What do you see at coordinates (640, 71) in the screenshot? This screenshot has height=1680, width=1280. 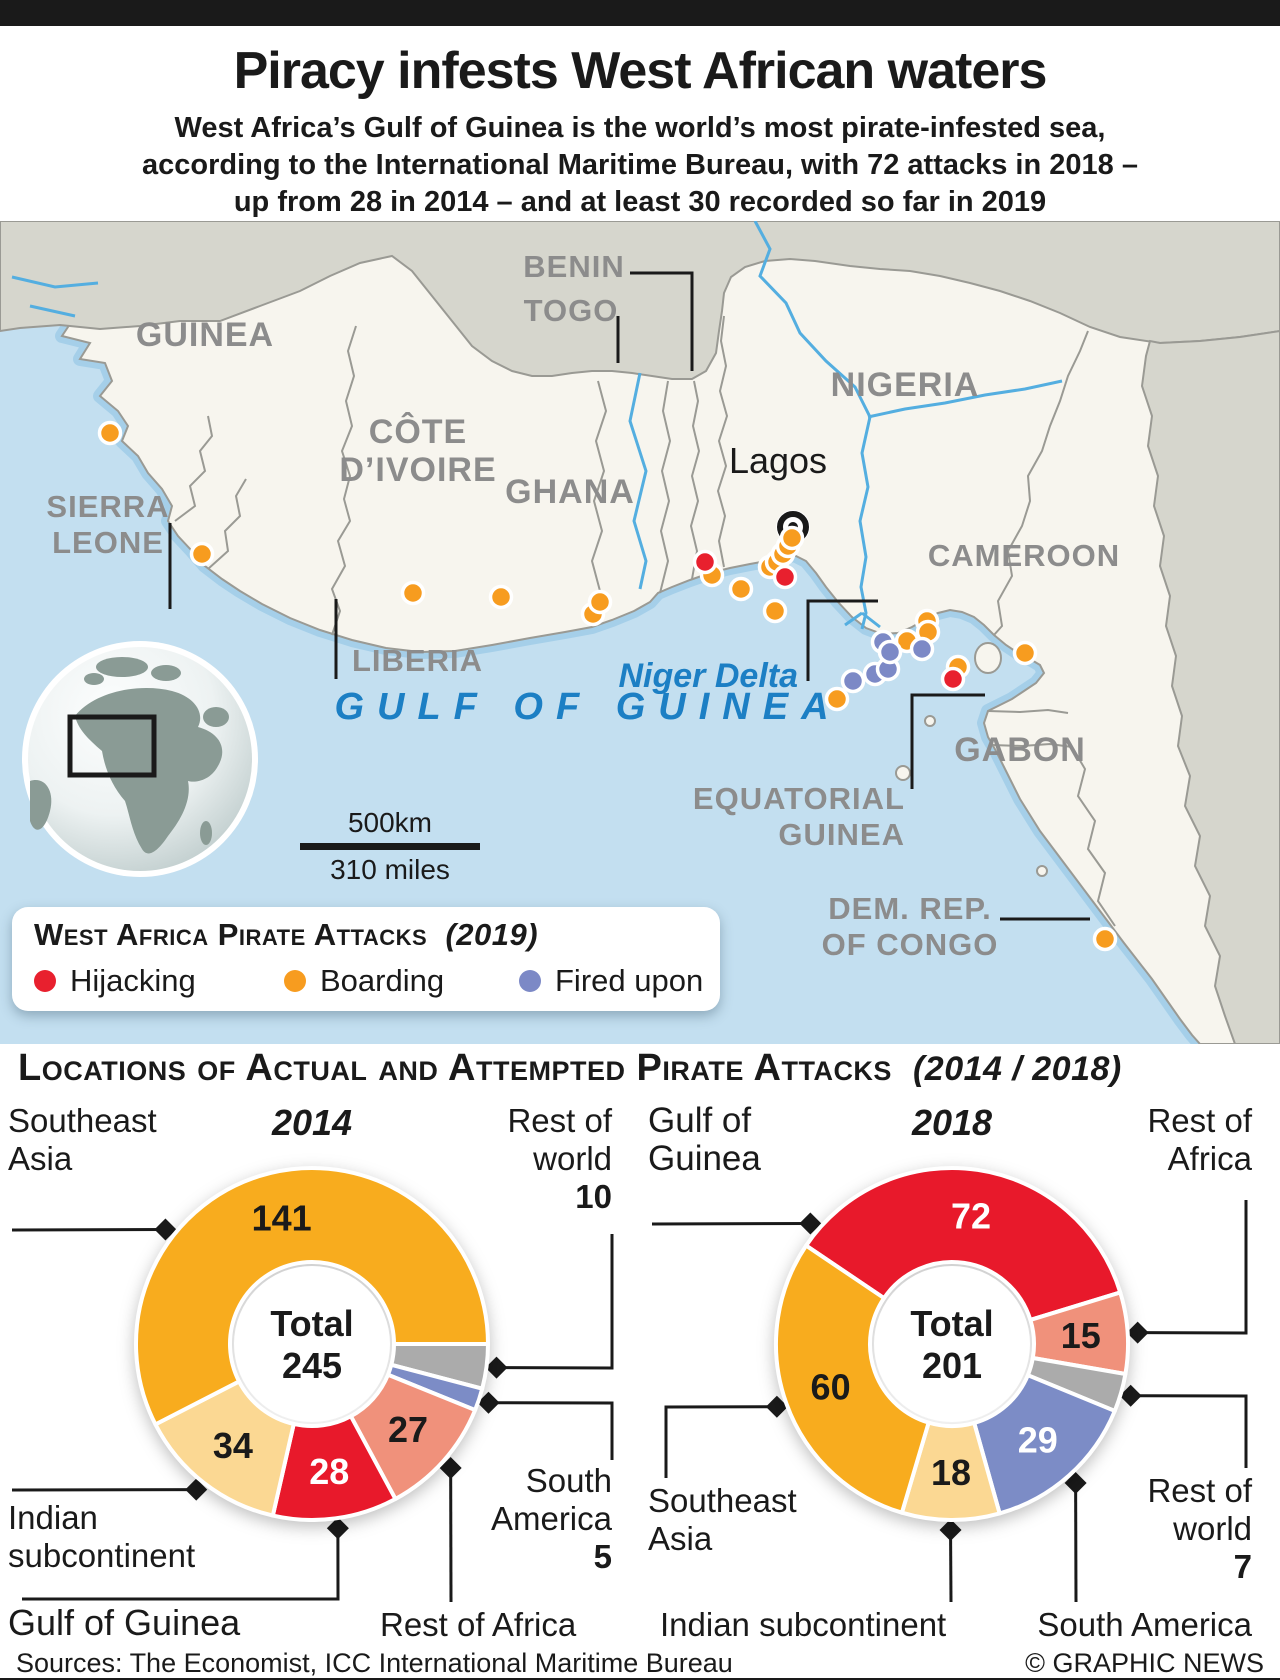 I see `page-title: Piracy infests West African waters` at bounding box center [640, 71].